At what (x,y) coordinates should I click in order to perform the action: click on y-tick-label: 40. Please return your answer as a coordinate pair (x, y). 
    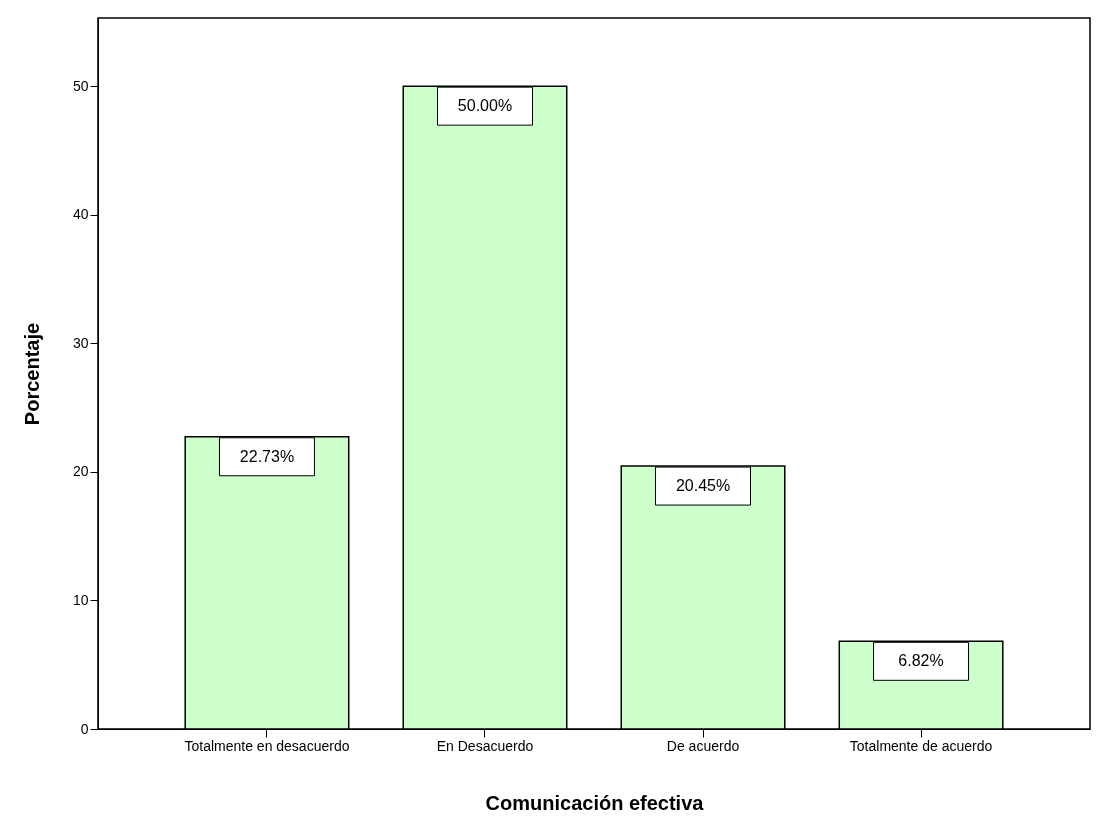
    Looking at the image, I should click on (80, 214).